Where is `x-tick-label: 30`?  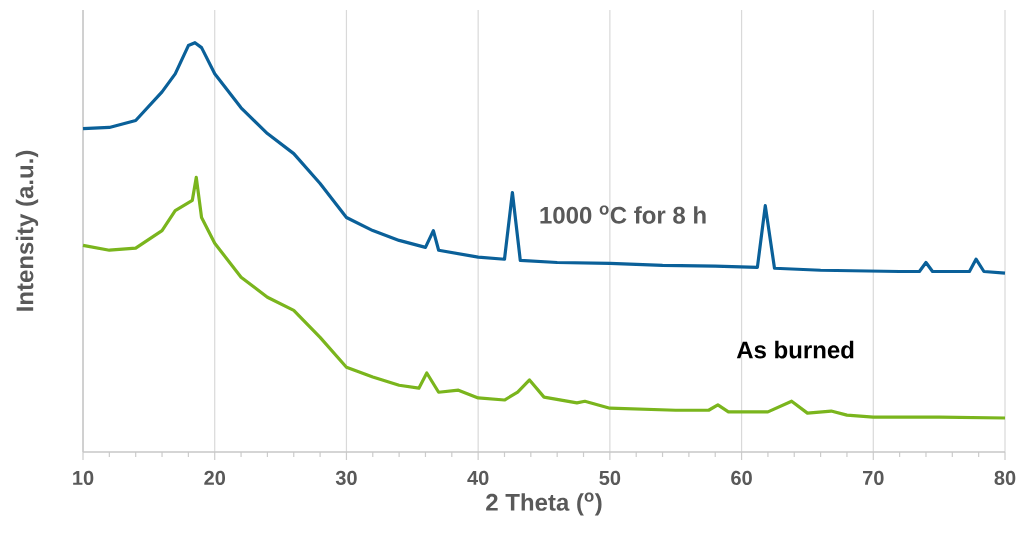
x-tick-label: 30 is located at coordinates (346, 478).